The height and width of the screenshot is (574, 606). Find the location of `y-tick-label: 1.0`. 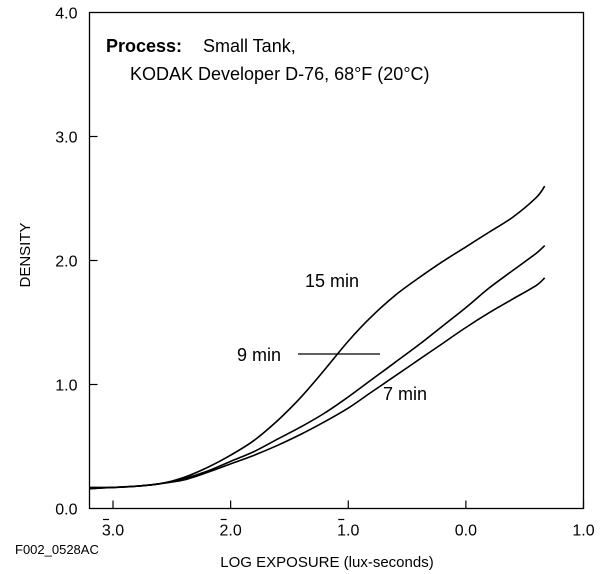

y-tick-label: 1.0 is located at coordinates (66, 386).